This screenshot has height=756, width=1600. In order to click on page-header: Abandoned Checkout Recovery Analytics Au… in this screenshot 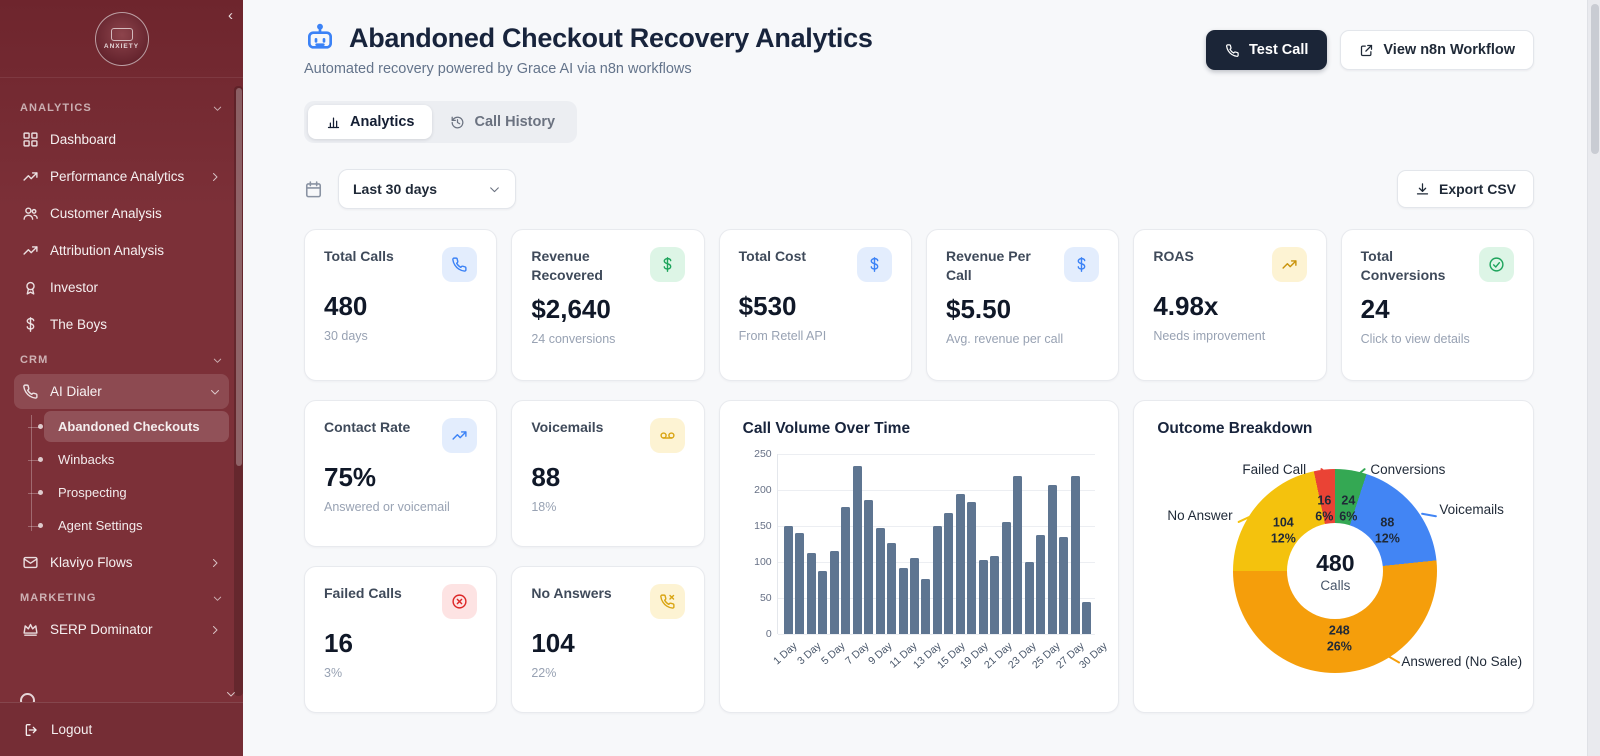, I will do `click(919, 49)`.